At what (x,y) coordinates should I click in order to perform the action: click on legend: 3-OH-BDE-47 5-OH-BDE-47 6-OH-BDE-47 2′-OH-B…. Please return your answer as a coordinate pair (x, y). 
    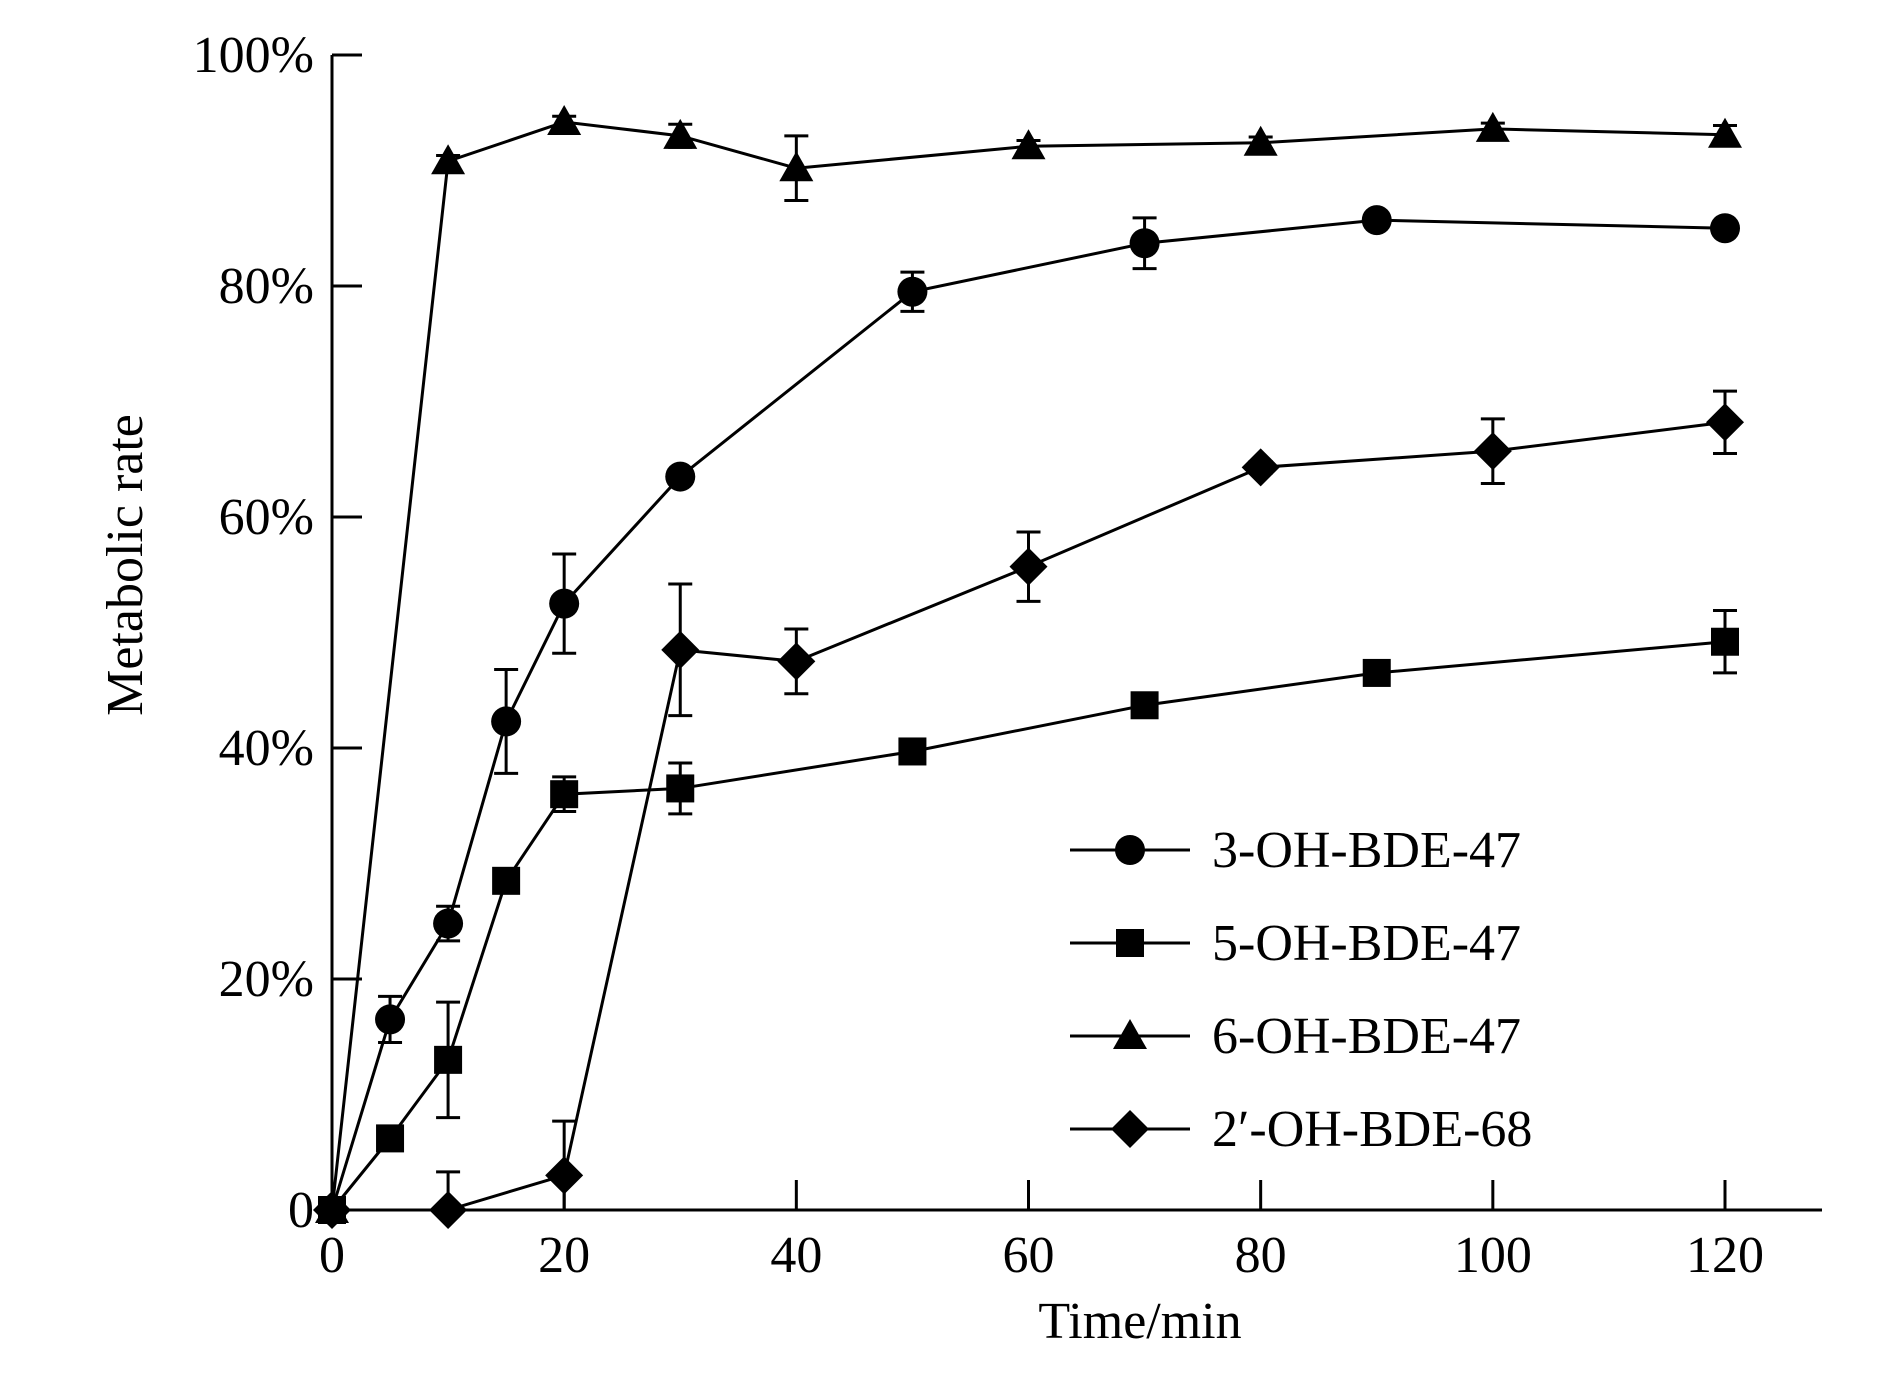
    Looking at the image, I should click on (1301, 990).